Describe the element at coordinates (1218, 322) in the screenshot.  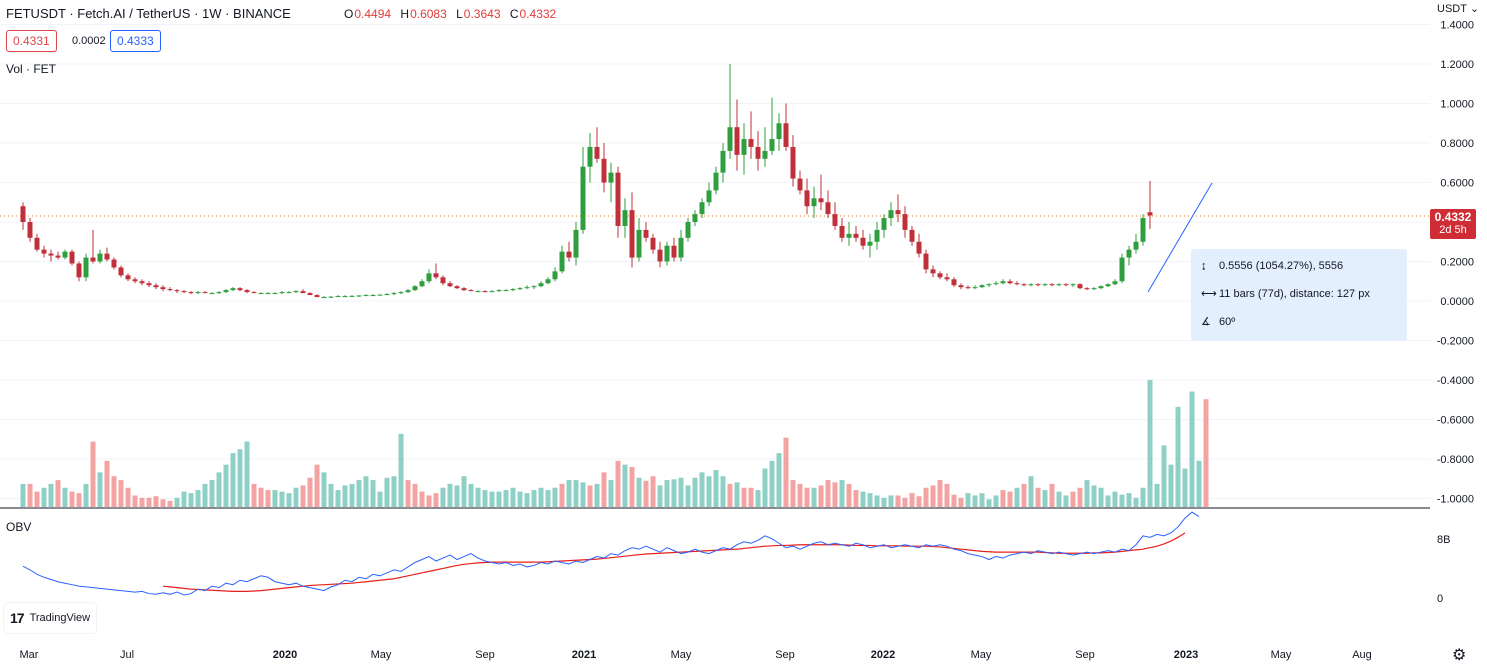
I see `measure-angle-row: ∡ 60º` at that location.